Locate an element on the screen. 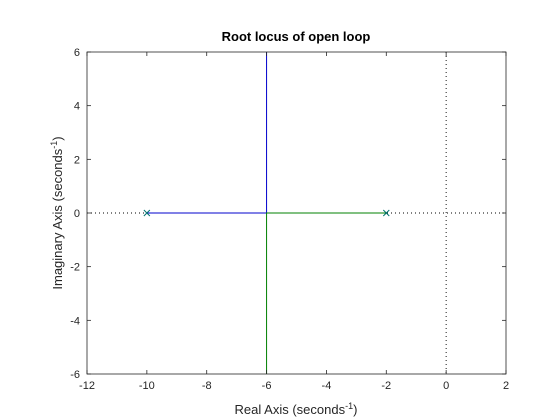 The image size is (560, 420). x-axis-label-text: Real Axis (seconds is located at coordinates (290, 409).